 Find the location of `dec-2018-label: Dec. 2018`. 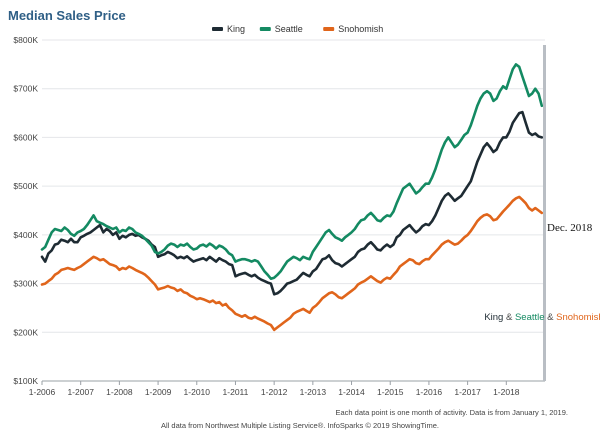

dec-2018-label: Dec. 2018 is located at coordinates (570, 228).